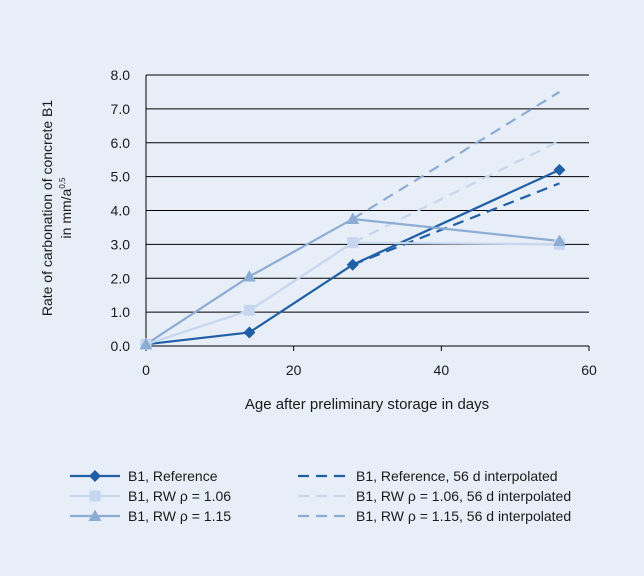 This screenshot has width=644, height=576. Describe the element at coordinates (121, 75) in the screenshot. I see `y-tick-label: 8.0` at that location.